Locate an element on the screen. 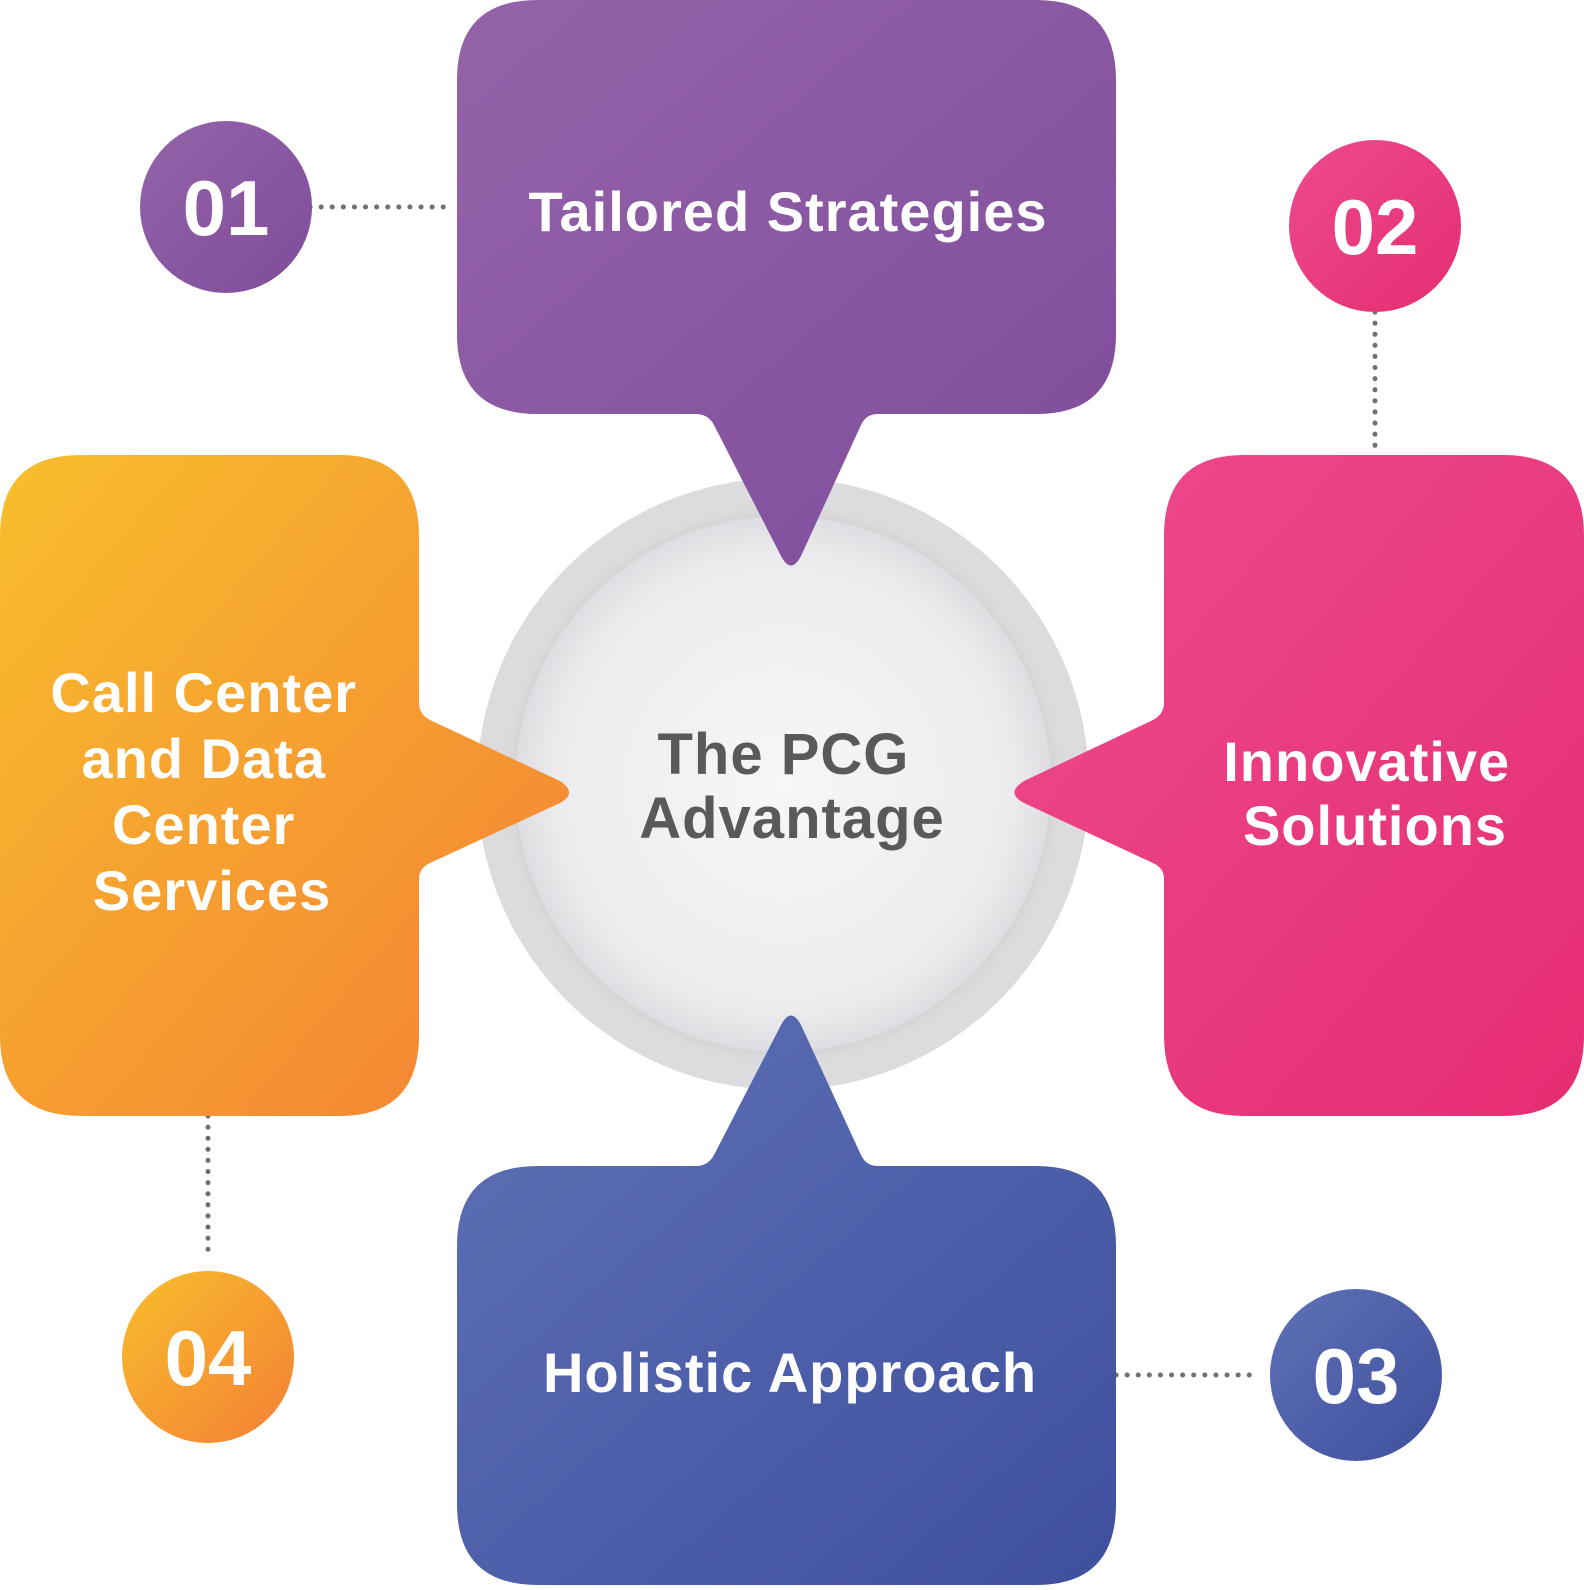 The height and width of the screenshot is (1590, 1584). label-line: Holistic Approach is located at coordinates (790, 1372).